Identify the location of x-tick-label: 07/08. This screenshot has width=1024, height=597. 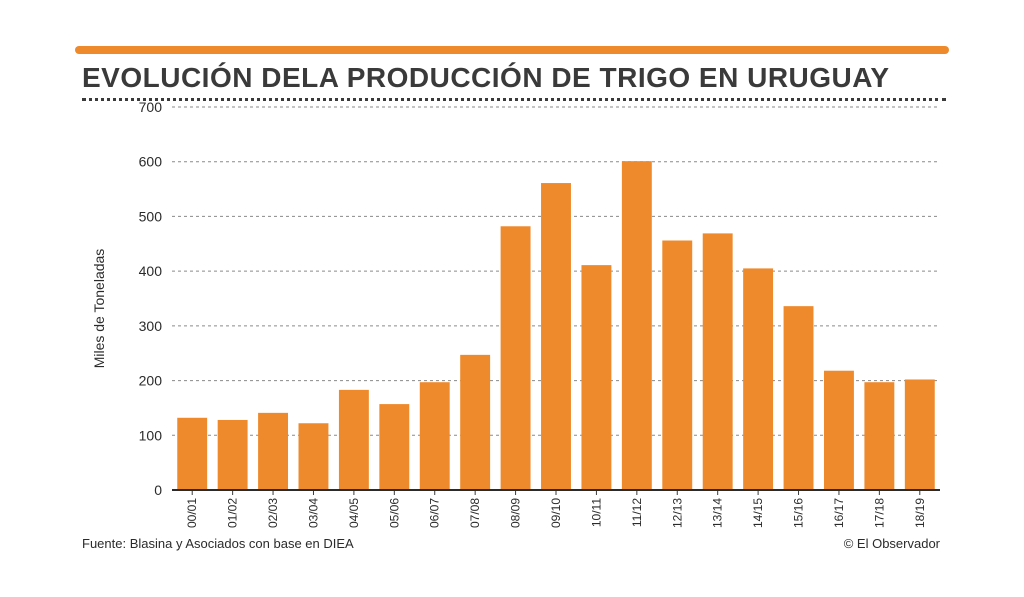
(475, 513).